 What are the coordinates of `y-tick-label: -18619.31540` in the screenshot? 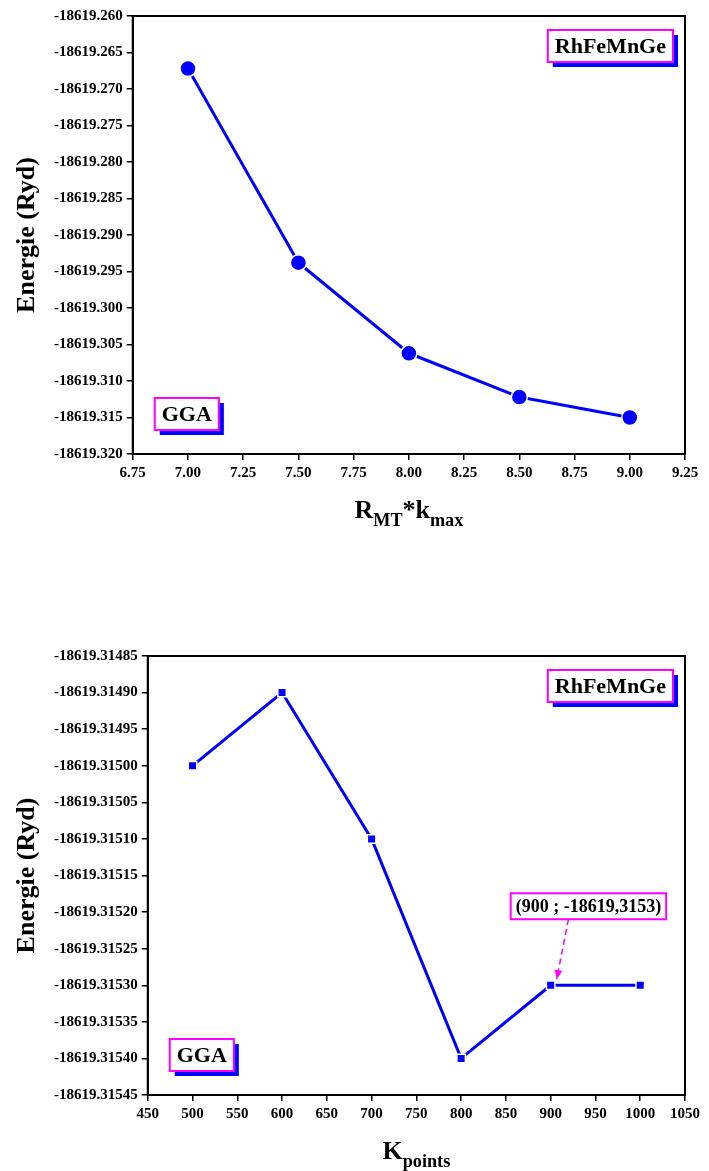 It's located at (96, 1057).